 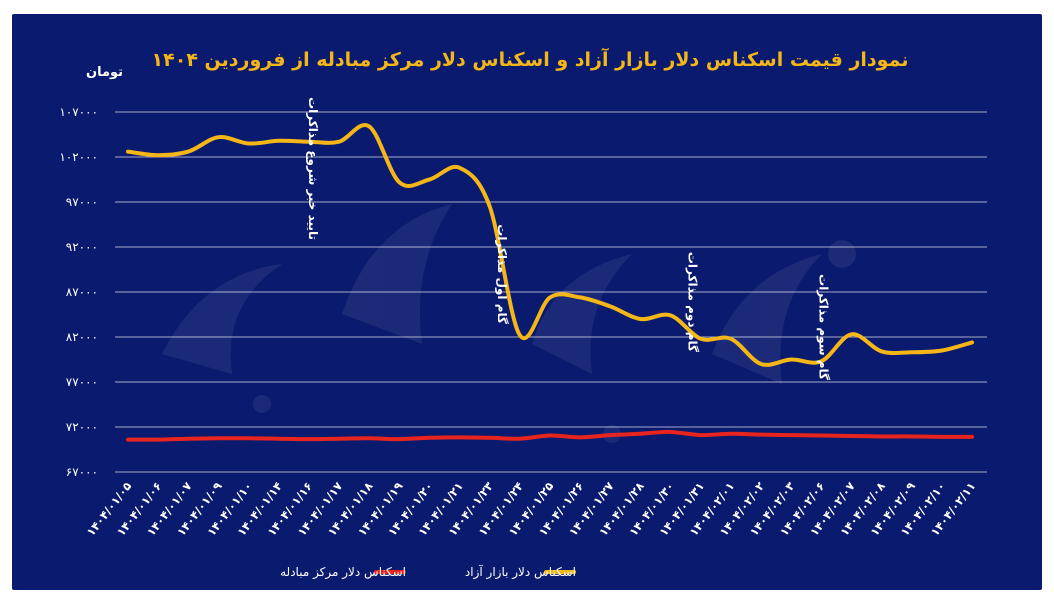 I want to click on y-axis-label: تومان, so click(x=104, y=72).